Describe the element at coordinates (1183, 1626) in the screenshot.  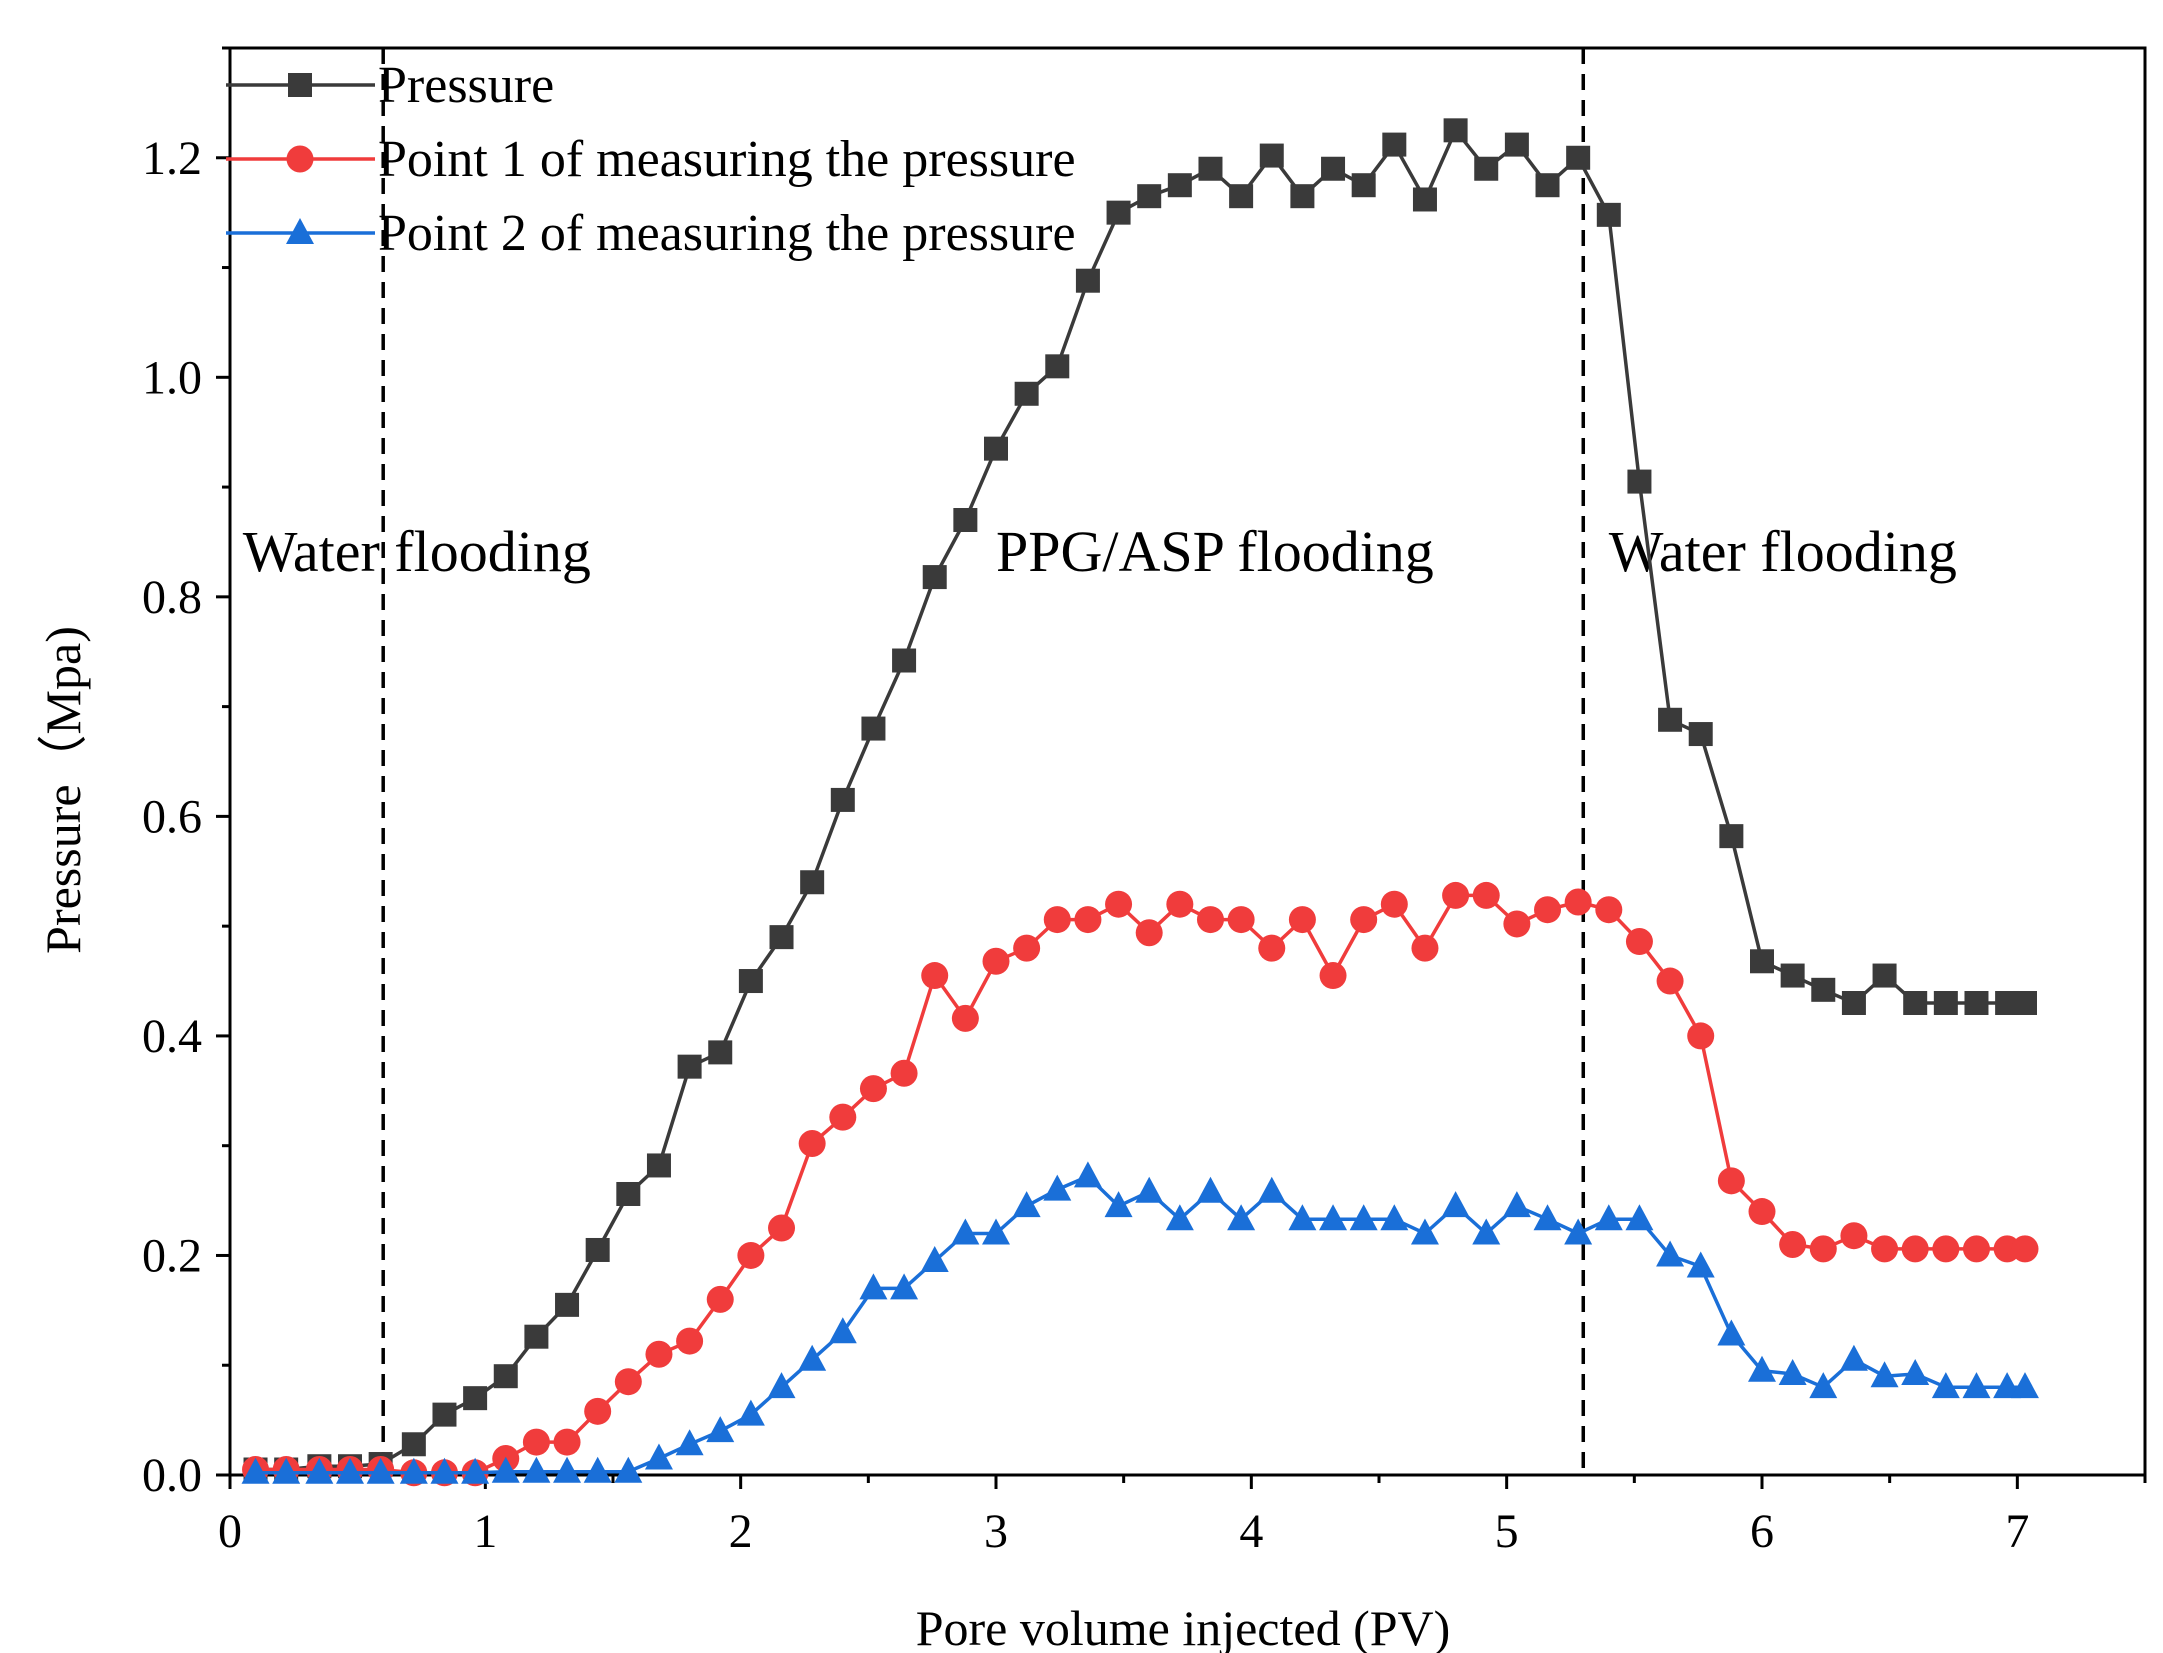
I see `x-axis-label: Pore volume injected (PV)` at that location.